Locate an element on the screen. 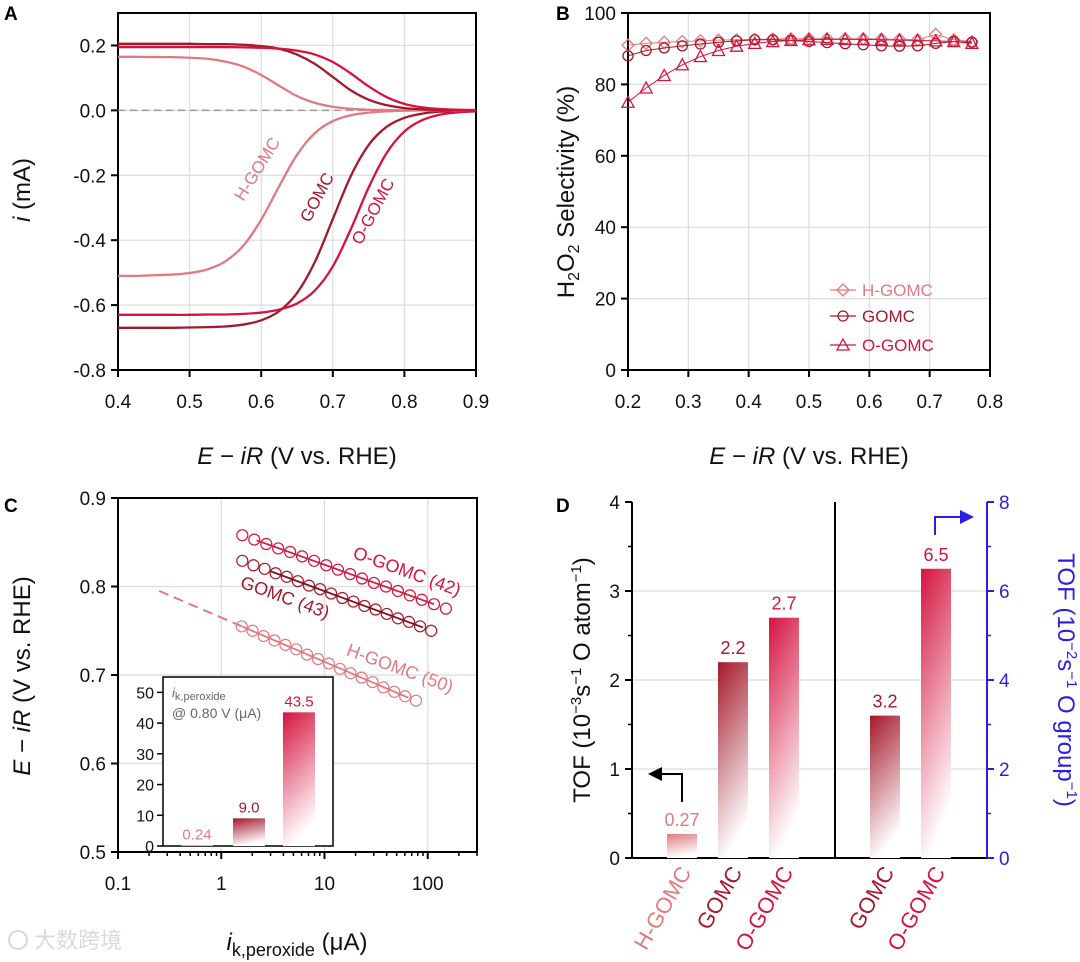  y-title-e: E is located at coordinates (22, 767).